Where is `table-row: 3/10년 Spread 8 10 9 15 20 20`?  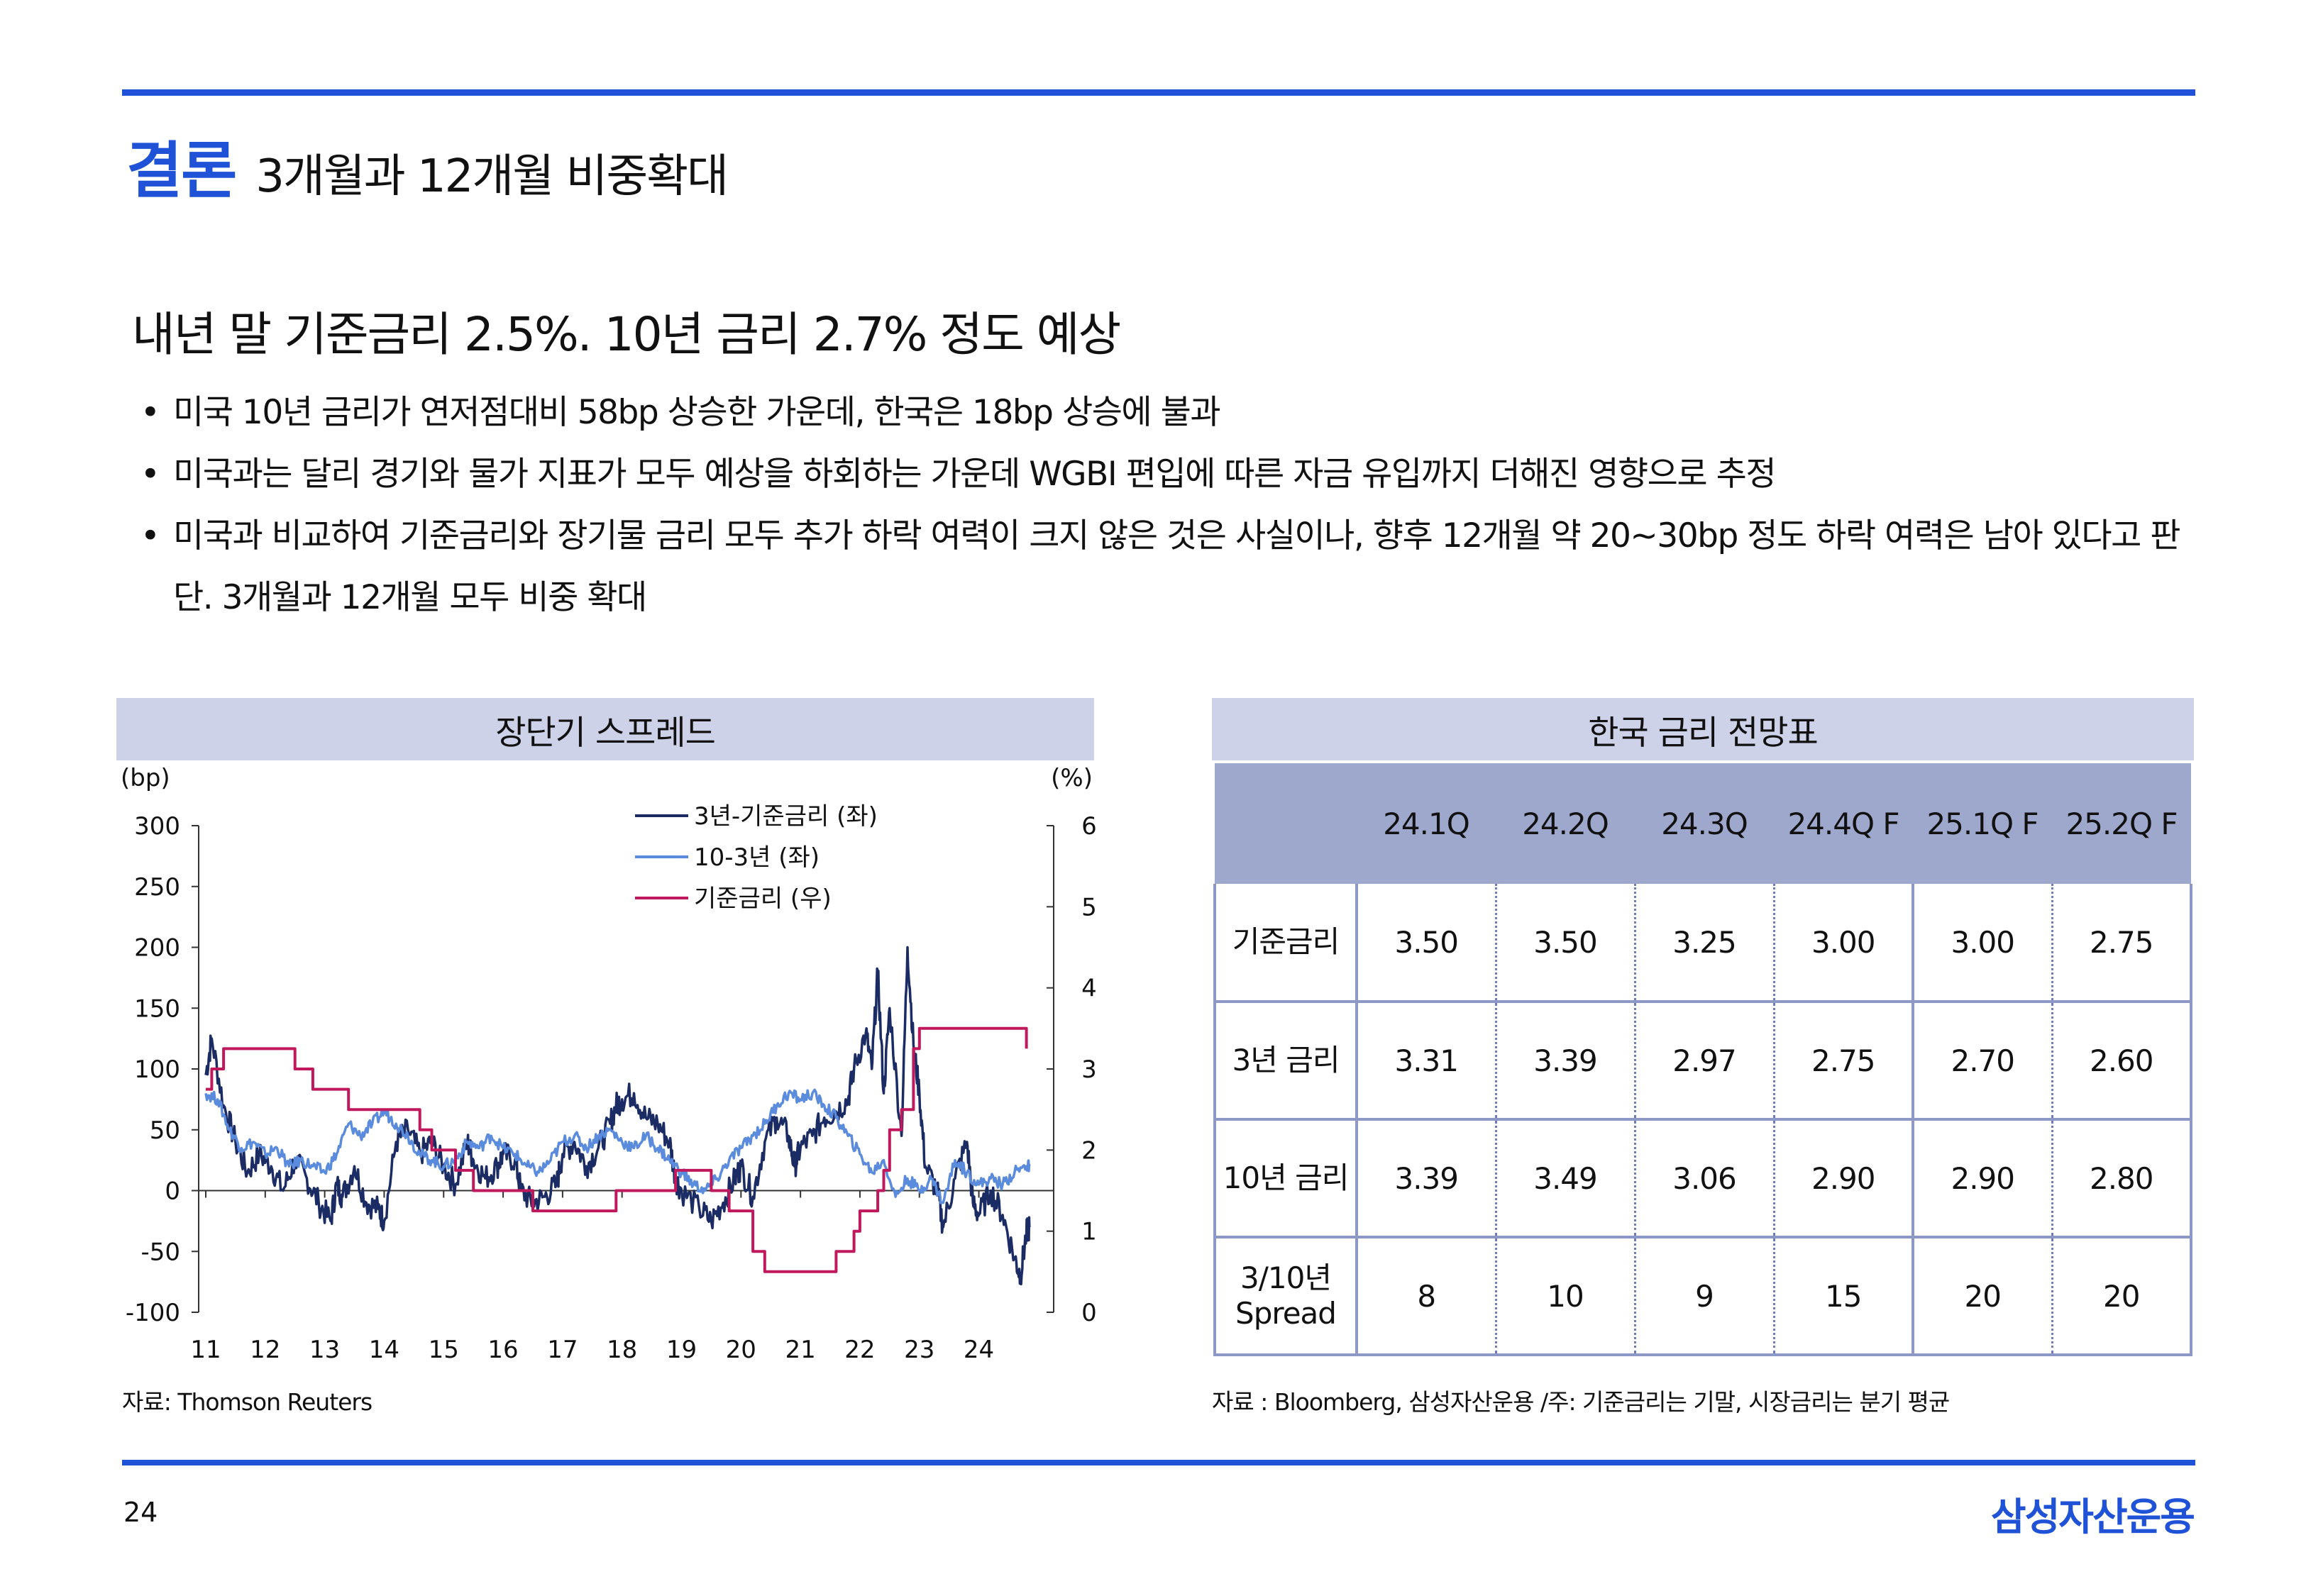
table-row: 3/10년 Spread 8 10 9 15 20 20 is located at coordinates (1702, 1296).